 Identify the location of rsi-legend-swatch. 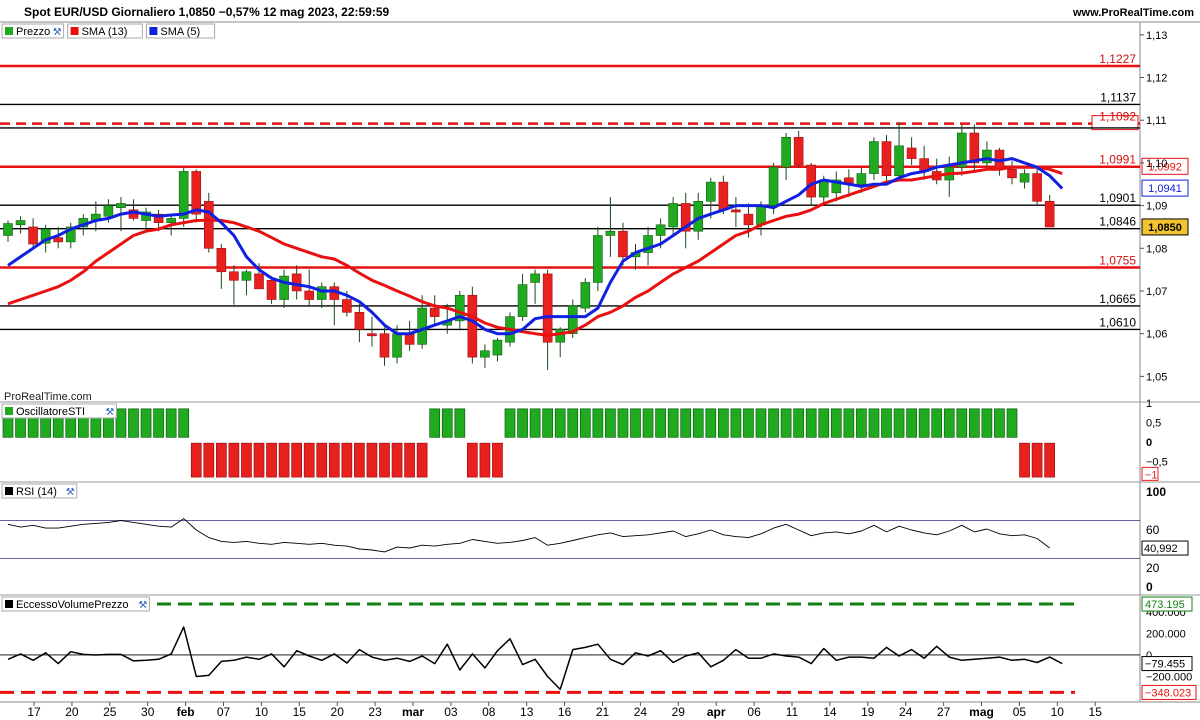
(9, 491).